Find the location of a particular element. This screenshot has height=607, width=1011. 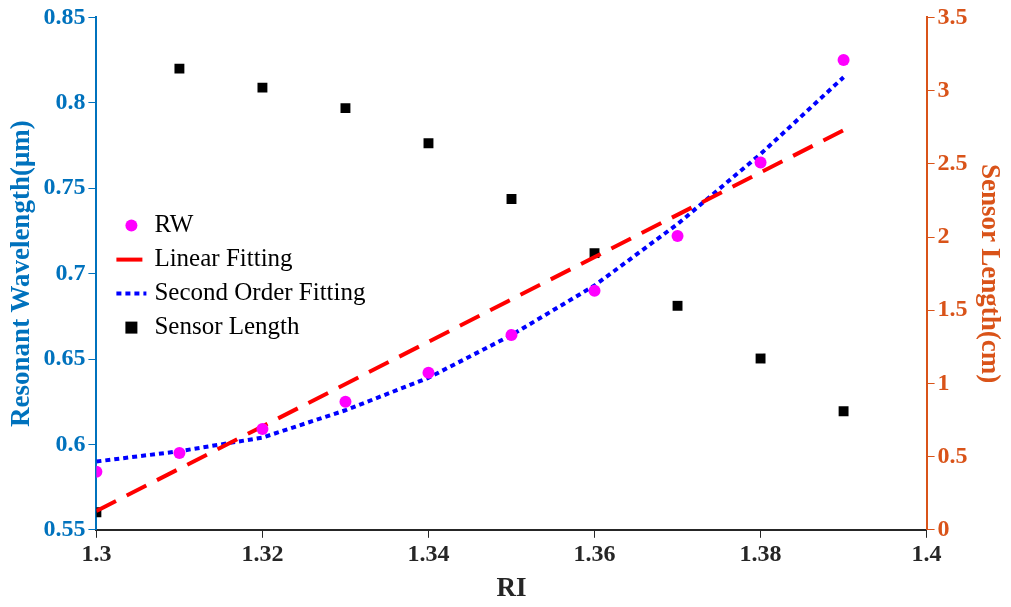

y-axis-title: Resonant Wavelength(μm) is located at coordinates (20, 273).